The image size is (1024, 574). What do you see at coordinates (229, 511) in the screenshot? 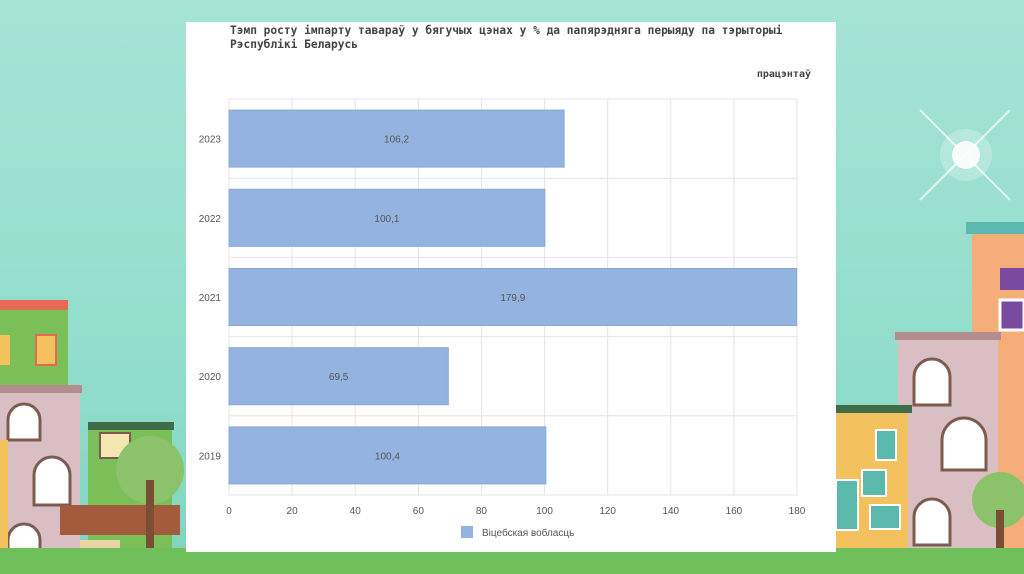
I see `x-tick-label: 0` at bounding box center [229, 511].